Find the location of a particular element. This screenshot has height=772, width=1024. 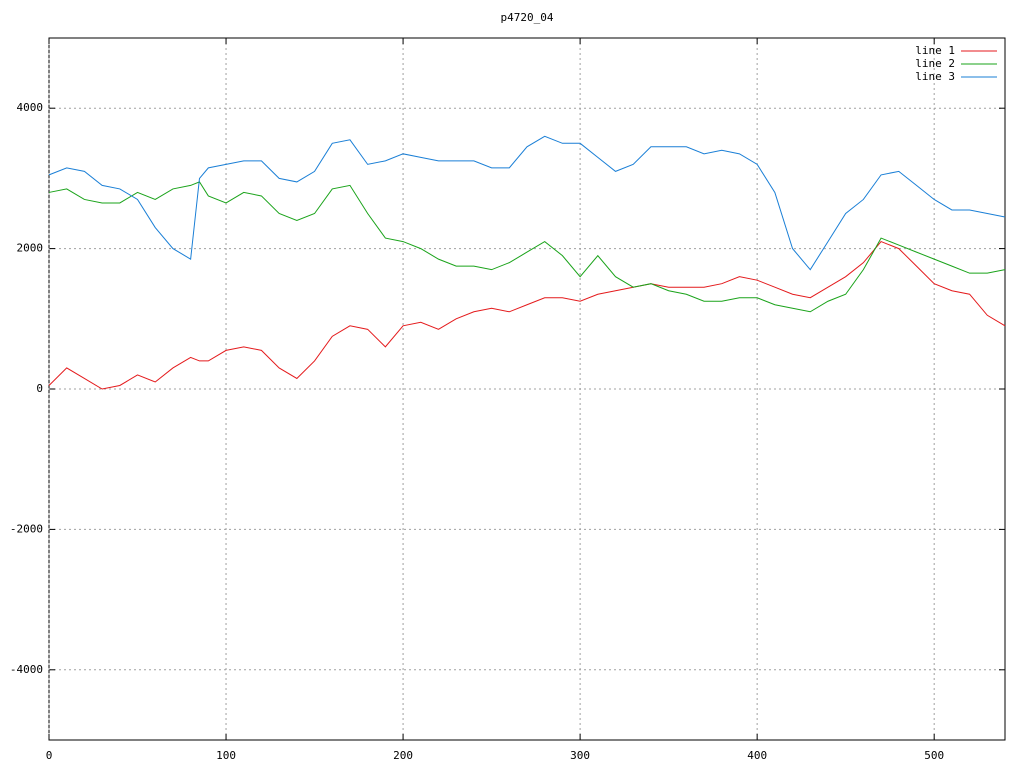

y-tick-label: 0 is located at coordinates (39, 388).